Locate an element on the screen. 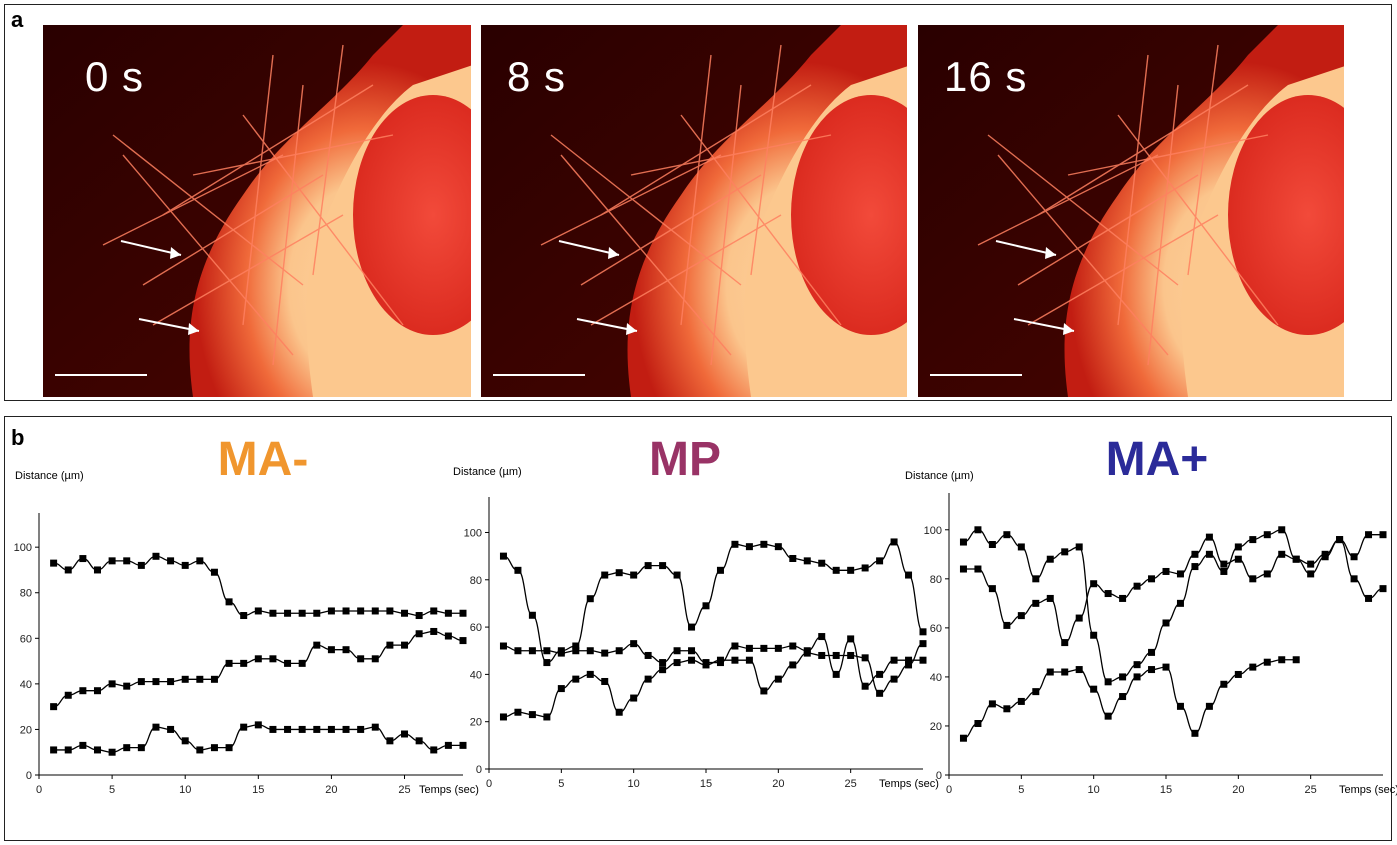 Image resolution: width=1397 pixels, height=845 pixels. y-tick-label: 40 is located at coordinates (26, 685).